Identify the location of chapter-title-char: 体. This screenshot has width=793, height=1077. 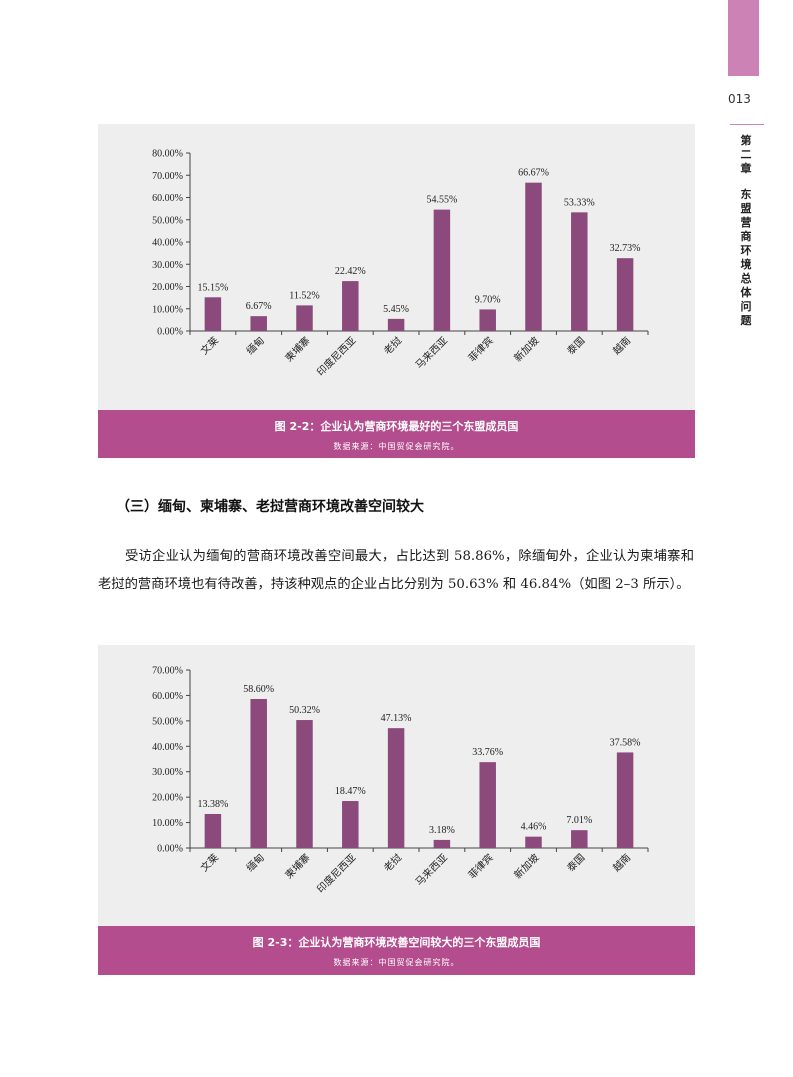
(746, 292).